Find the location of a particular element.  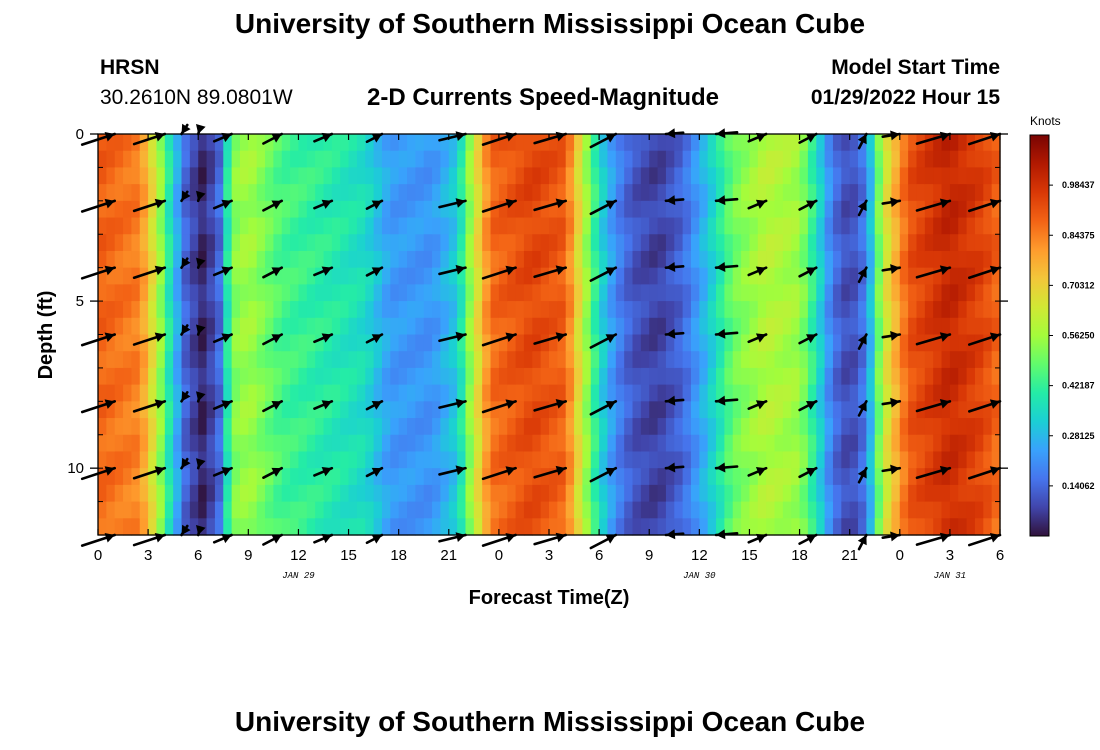

x-tick-label: 3 is located at coordinates (549, 555).